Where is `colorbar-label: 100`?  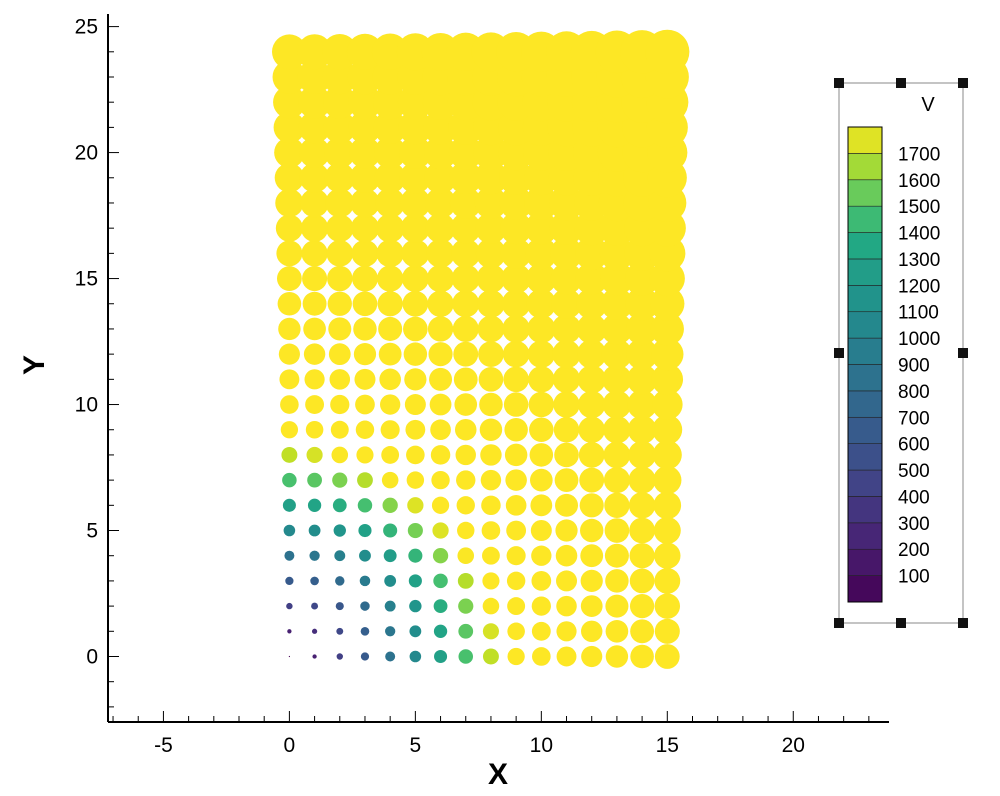 colorbar-label: 100 is located at coordinates (914, 577).